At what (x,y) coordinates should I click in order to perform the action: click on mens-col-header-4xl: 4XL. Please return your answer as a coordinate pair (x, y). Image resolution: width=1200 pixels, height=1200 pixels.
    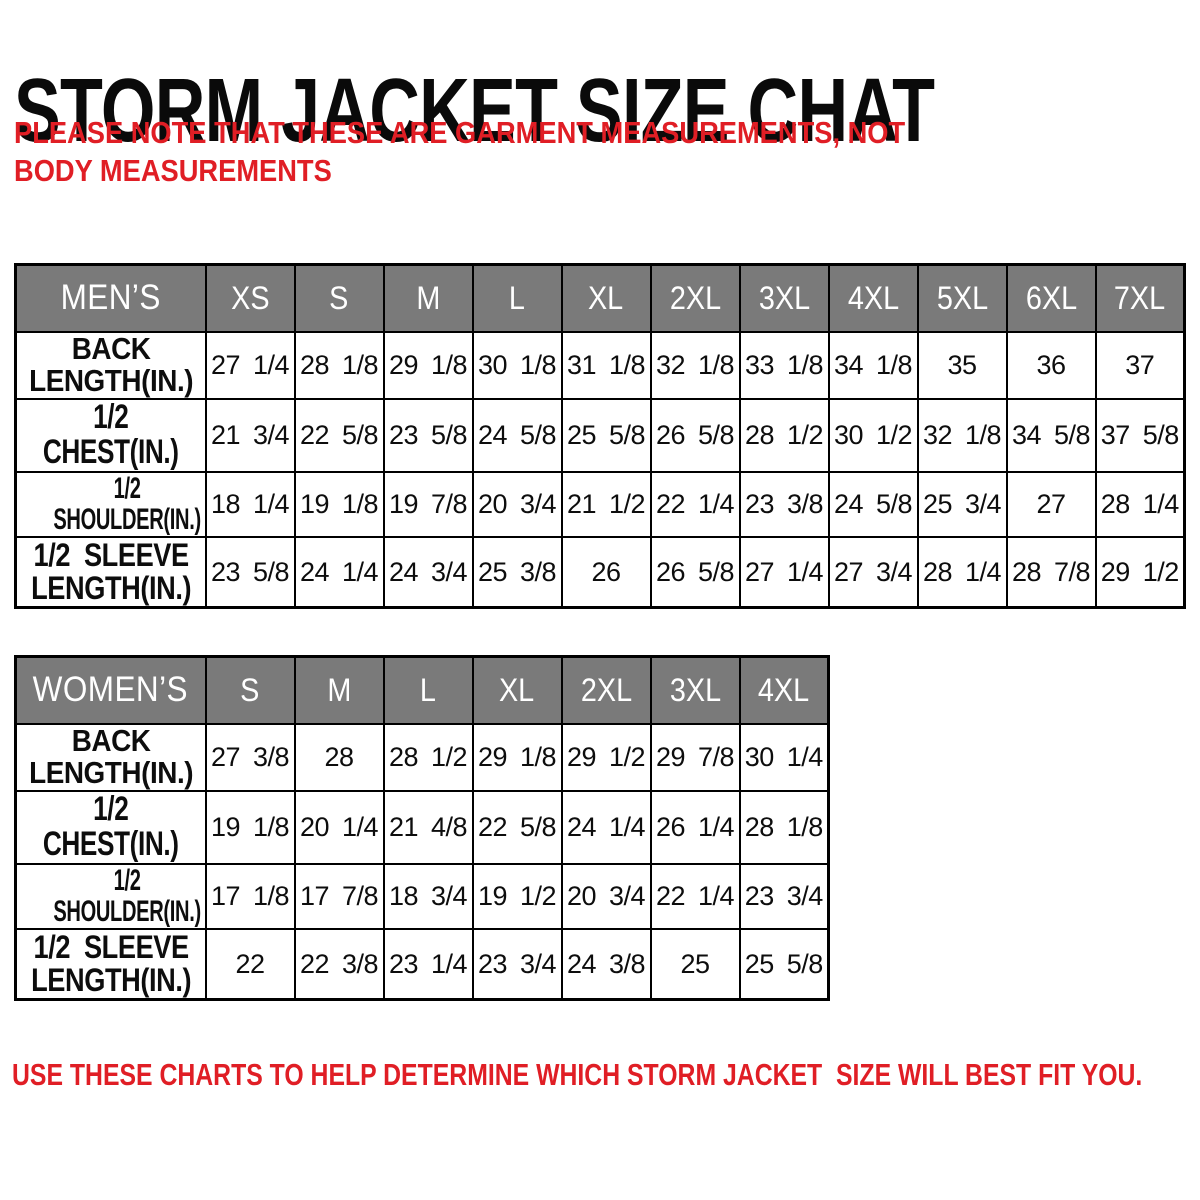
    Looking at the image, I should click on (873, 298).